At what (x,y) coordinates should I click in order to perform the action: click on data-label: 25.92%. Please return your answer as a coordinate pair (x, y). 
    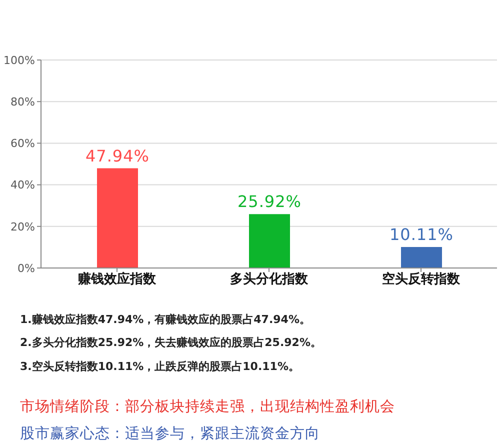
    Looking at the image, I should click on (269, 202).